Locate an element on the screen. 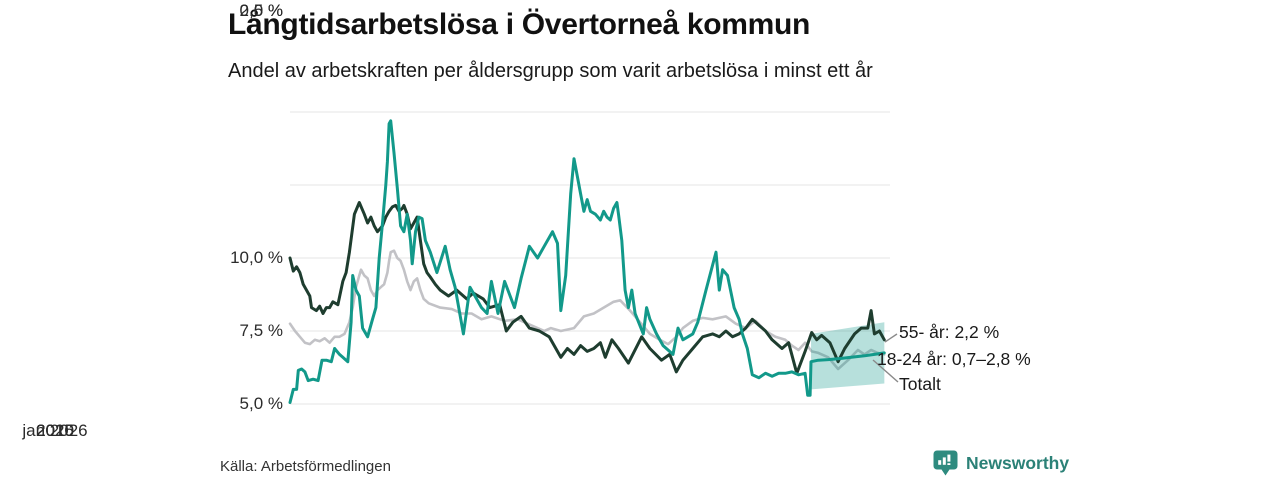  x-tick-2015: 2015 is located at coordinates (55, 430).